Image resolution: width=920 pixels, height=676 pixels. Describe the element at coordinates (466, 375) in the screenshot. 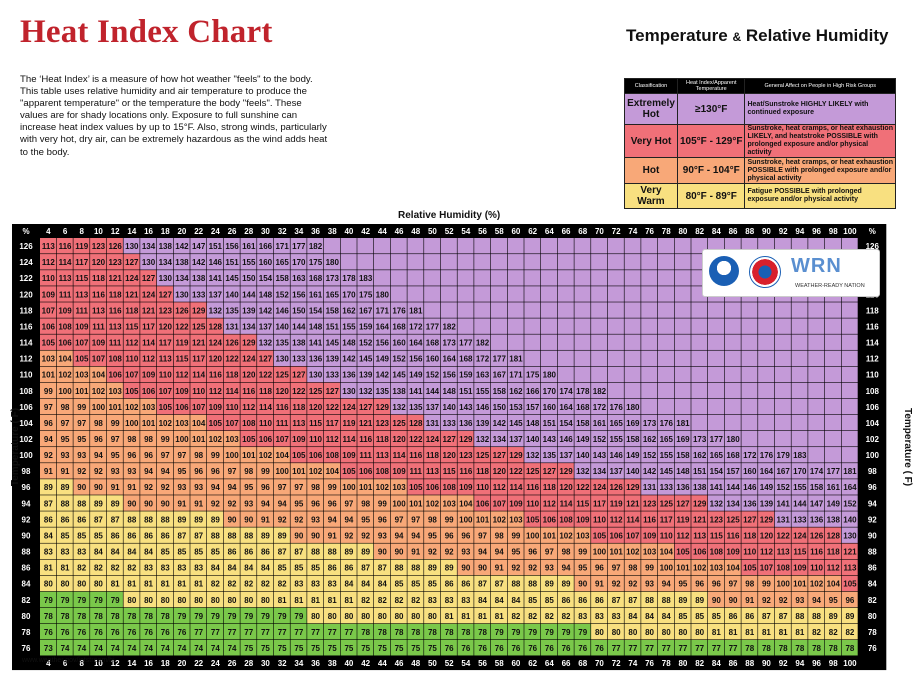

I see `heat-value-label: 159` at that location.